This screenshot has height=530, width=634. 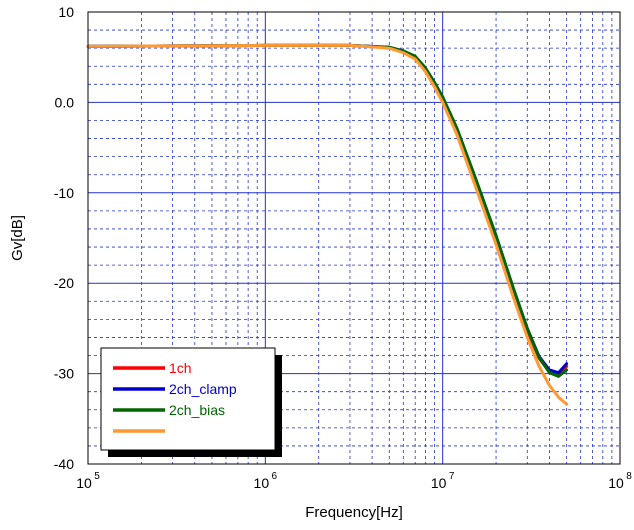 I want to click on x-tick-exponent: 8, so click(x=629, y=476).